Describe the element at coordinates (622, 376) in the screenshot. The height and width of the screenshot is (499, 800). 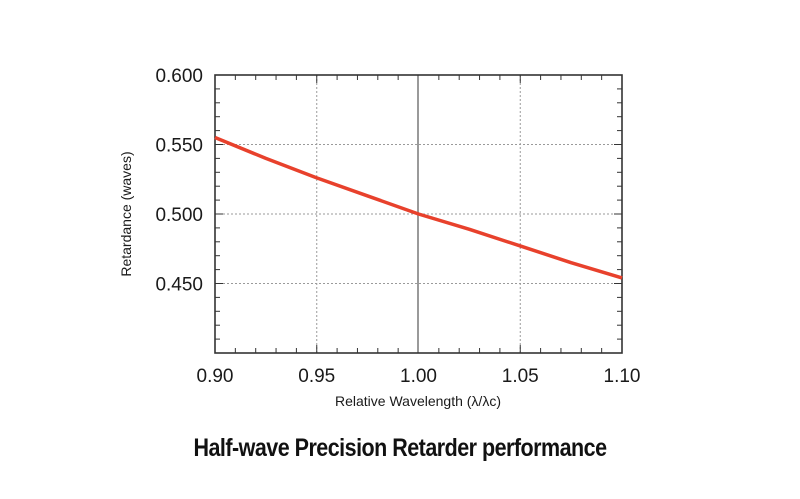
I see `x-tick-label: 1.10` at that location.